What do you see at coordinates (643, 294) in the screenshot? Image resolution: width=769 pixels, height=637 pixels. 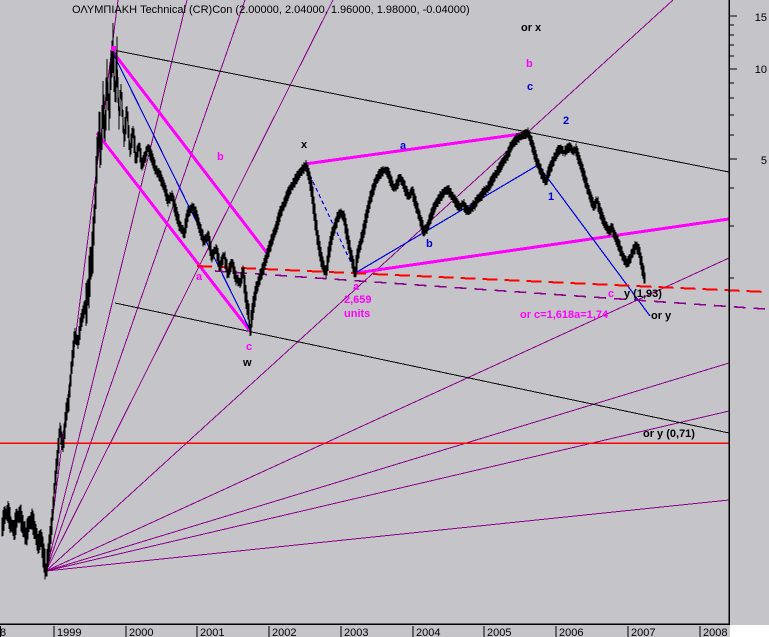 I see `annotation-y-1-93-: y (1,93)` at bounding box center [643, 294].